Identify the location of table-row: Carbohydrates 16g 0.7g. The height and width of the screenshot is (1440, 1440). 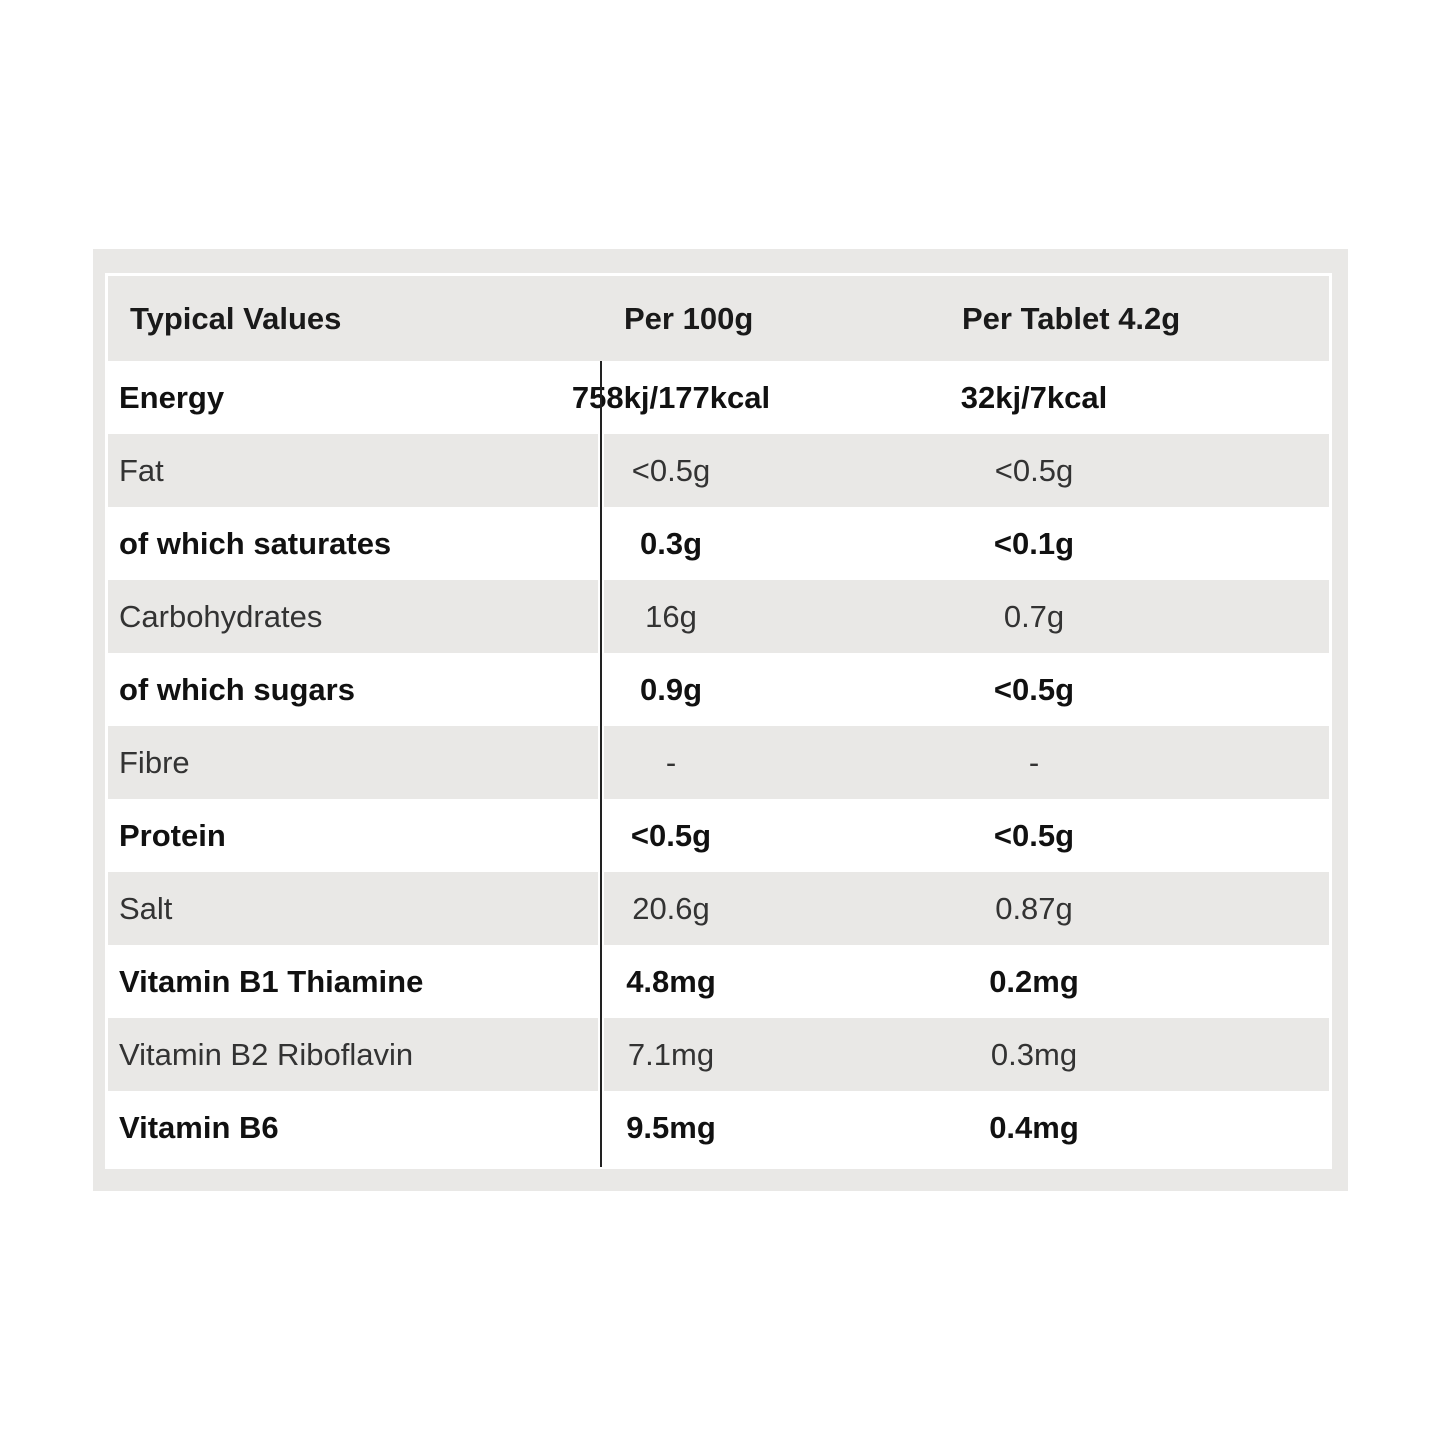
(718, 616).